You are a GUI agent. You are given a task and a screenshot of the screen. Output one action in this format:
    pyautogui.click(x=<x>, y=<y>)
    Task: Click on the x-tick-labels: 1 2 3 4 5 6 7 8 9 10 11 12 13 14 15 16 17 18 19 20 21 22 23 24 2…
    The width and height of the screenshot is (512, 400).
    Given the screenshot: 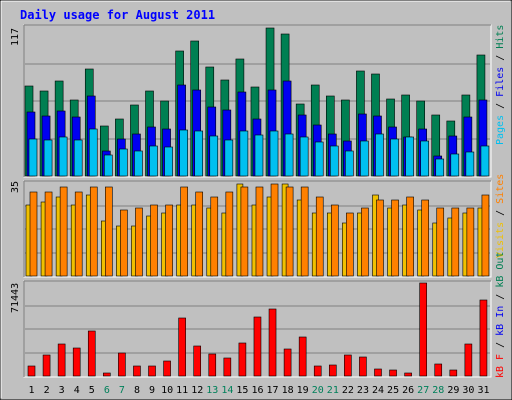 What is the action you would take?
    pyautogui.click(x=259, y=390)
    